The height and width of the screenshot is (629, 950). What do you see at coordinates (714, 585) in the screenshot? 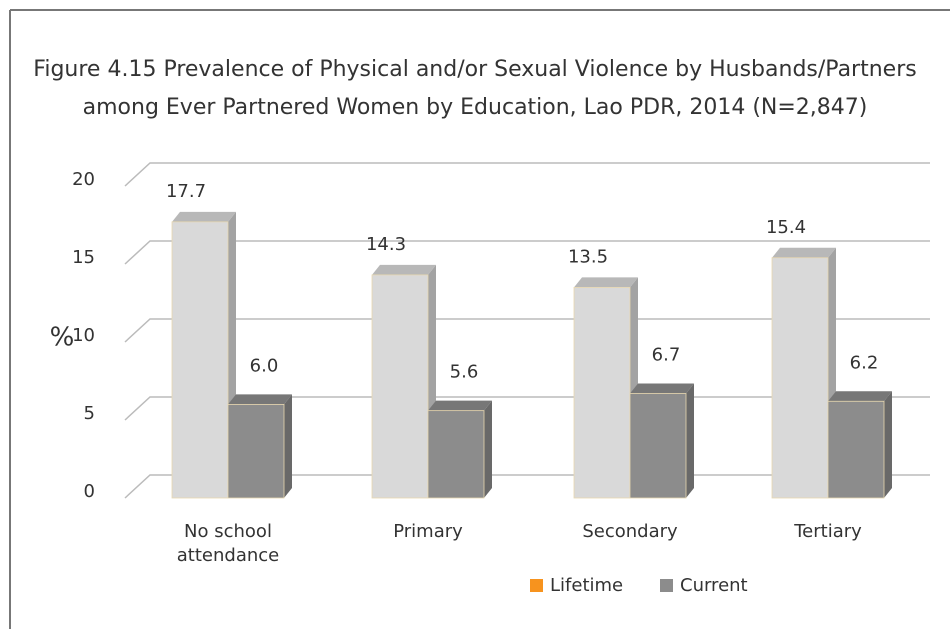
I see `legend-label: Current` at bounding box center [714, 585].